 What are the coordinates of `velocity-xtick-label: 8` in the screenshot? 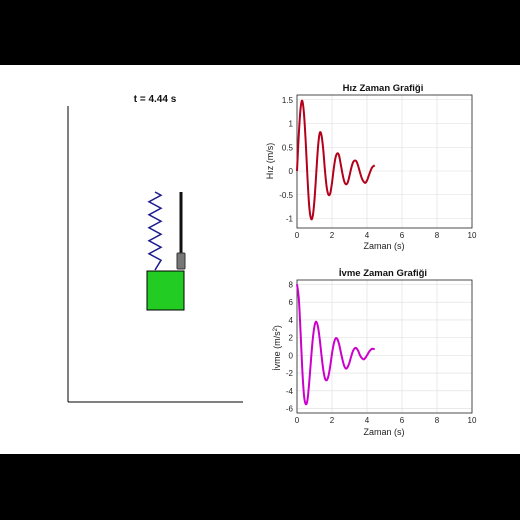 It's located at (437, 235).